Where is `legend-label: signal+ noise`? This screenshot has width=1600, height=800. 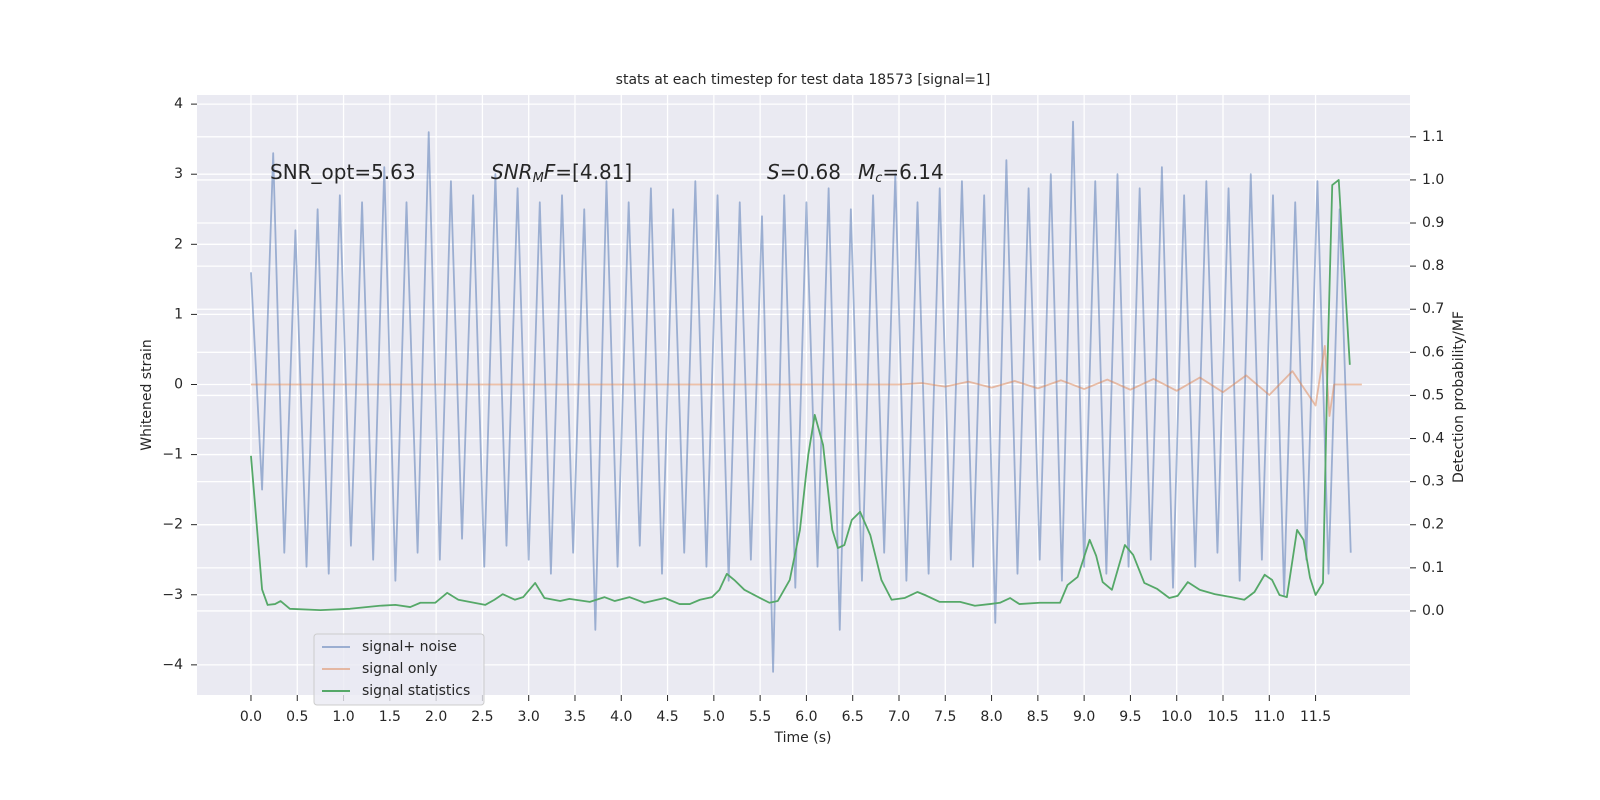
legend-label: signal+ noise is located at coordinates (409, 647).